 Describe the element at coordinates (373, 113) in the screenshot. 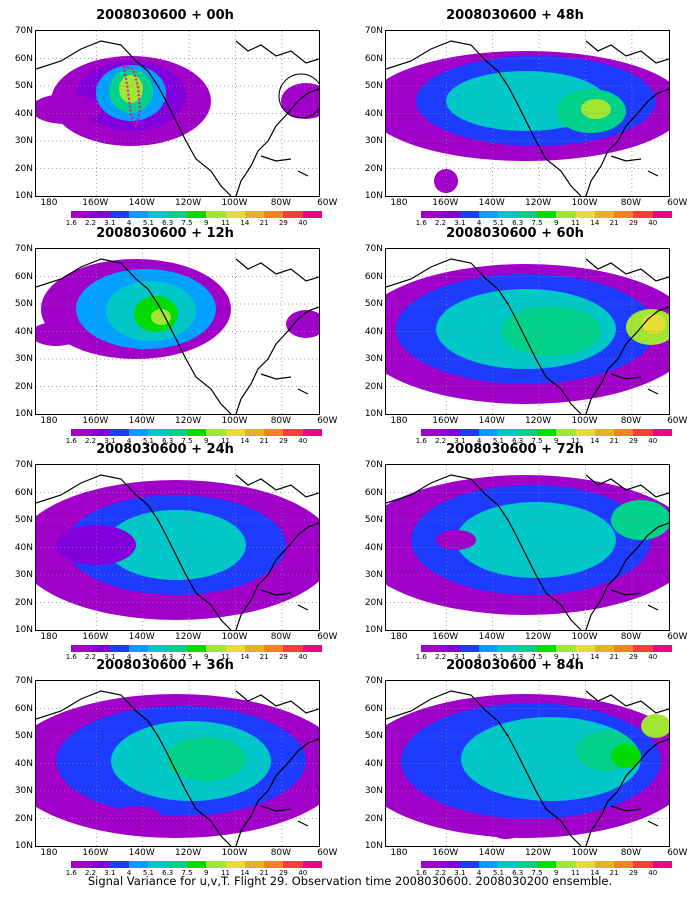

I see `lat-tick-label: 40N` at that location.